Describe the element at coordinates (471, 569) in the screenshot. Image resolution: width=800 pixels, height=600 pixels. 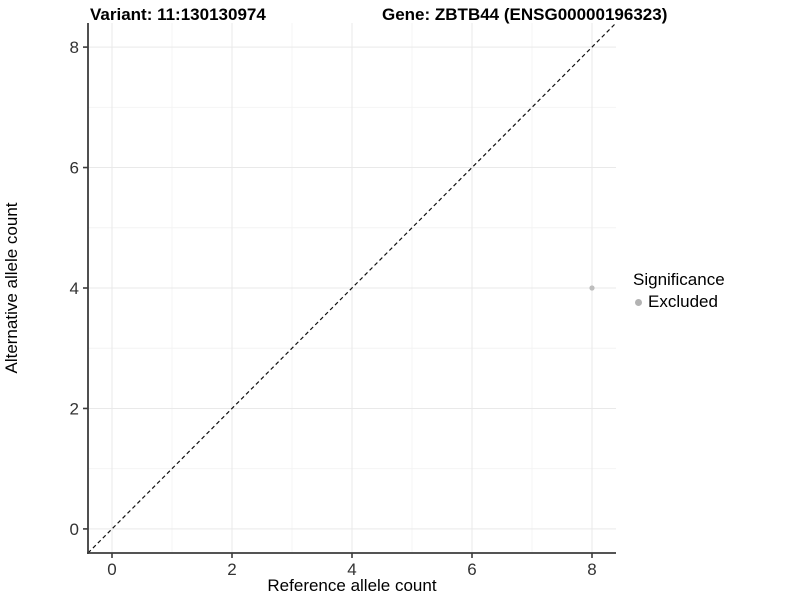
I see `x-tick-label: 6` at that location.